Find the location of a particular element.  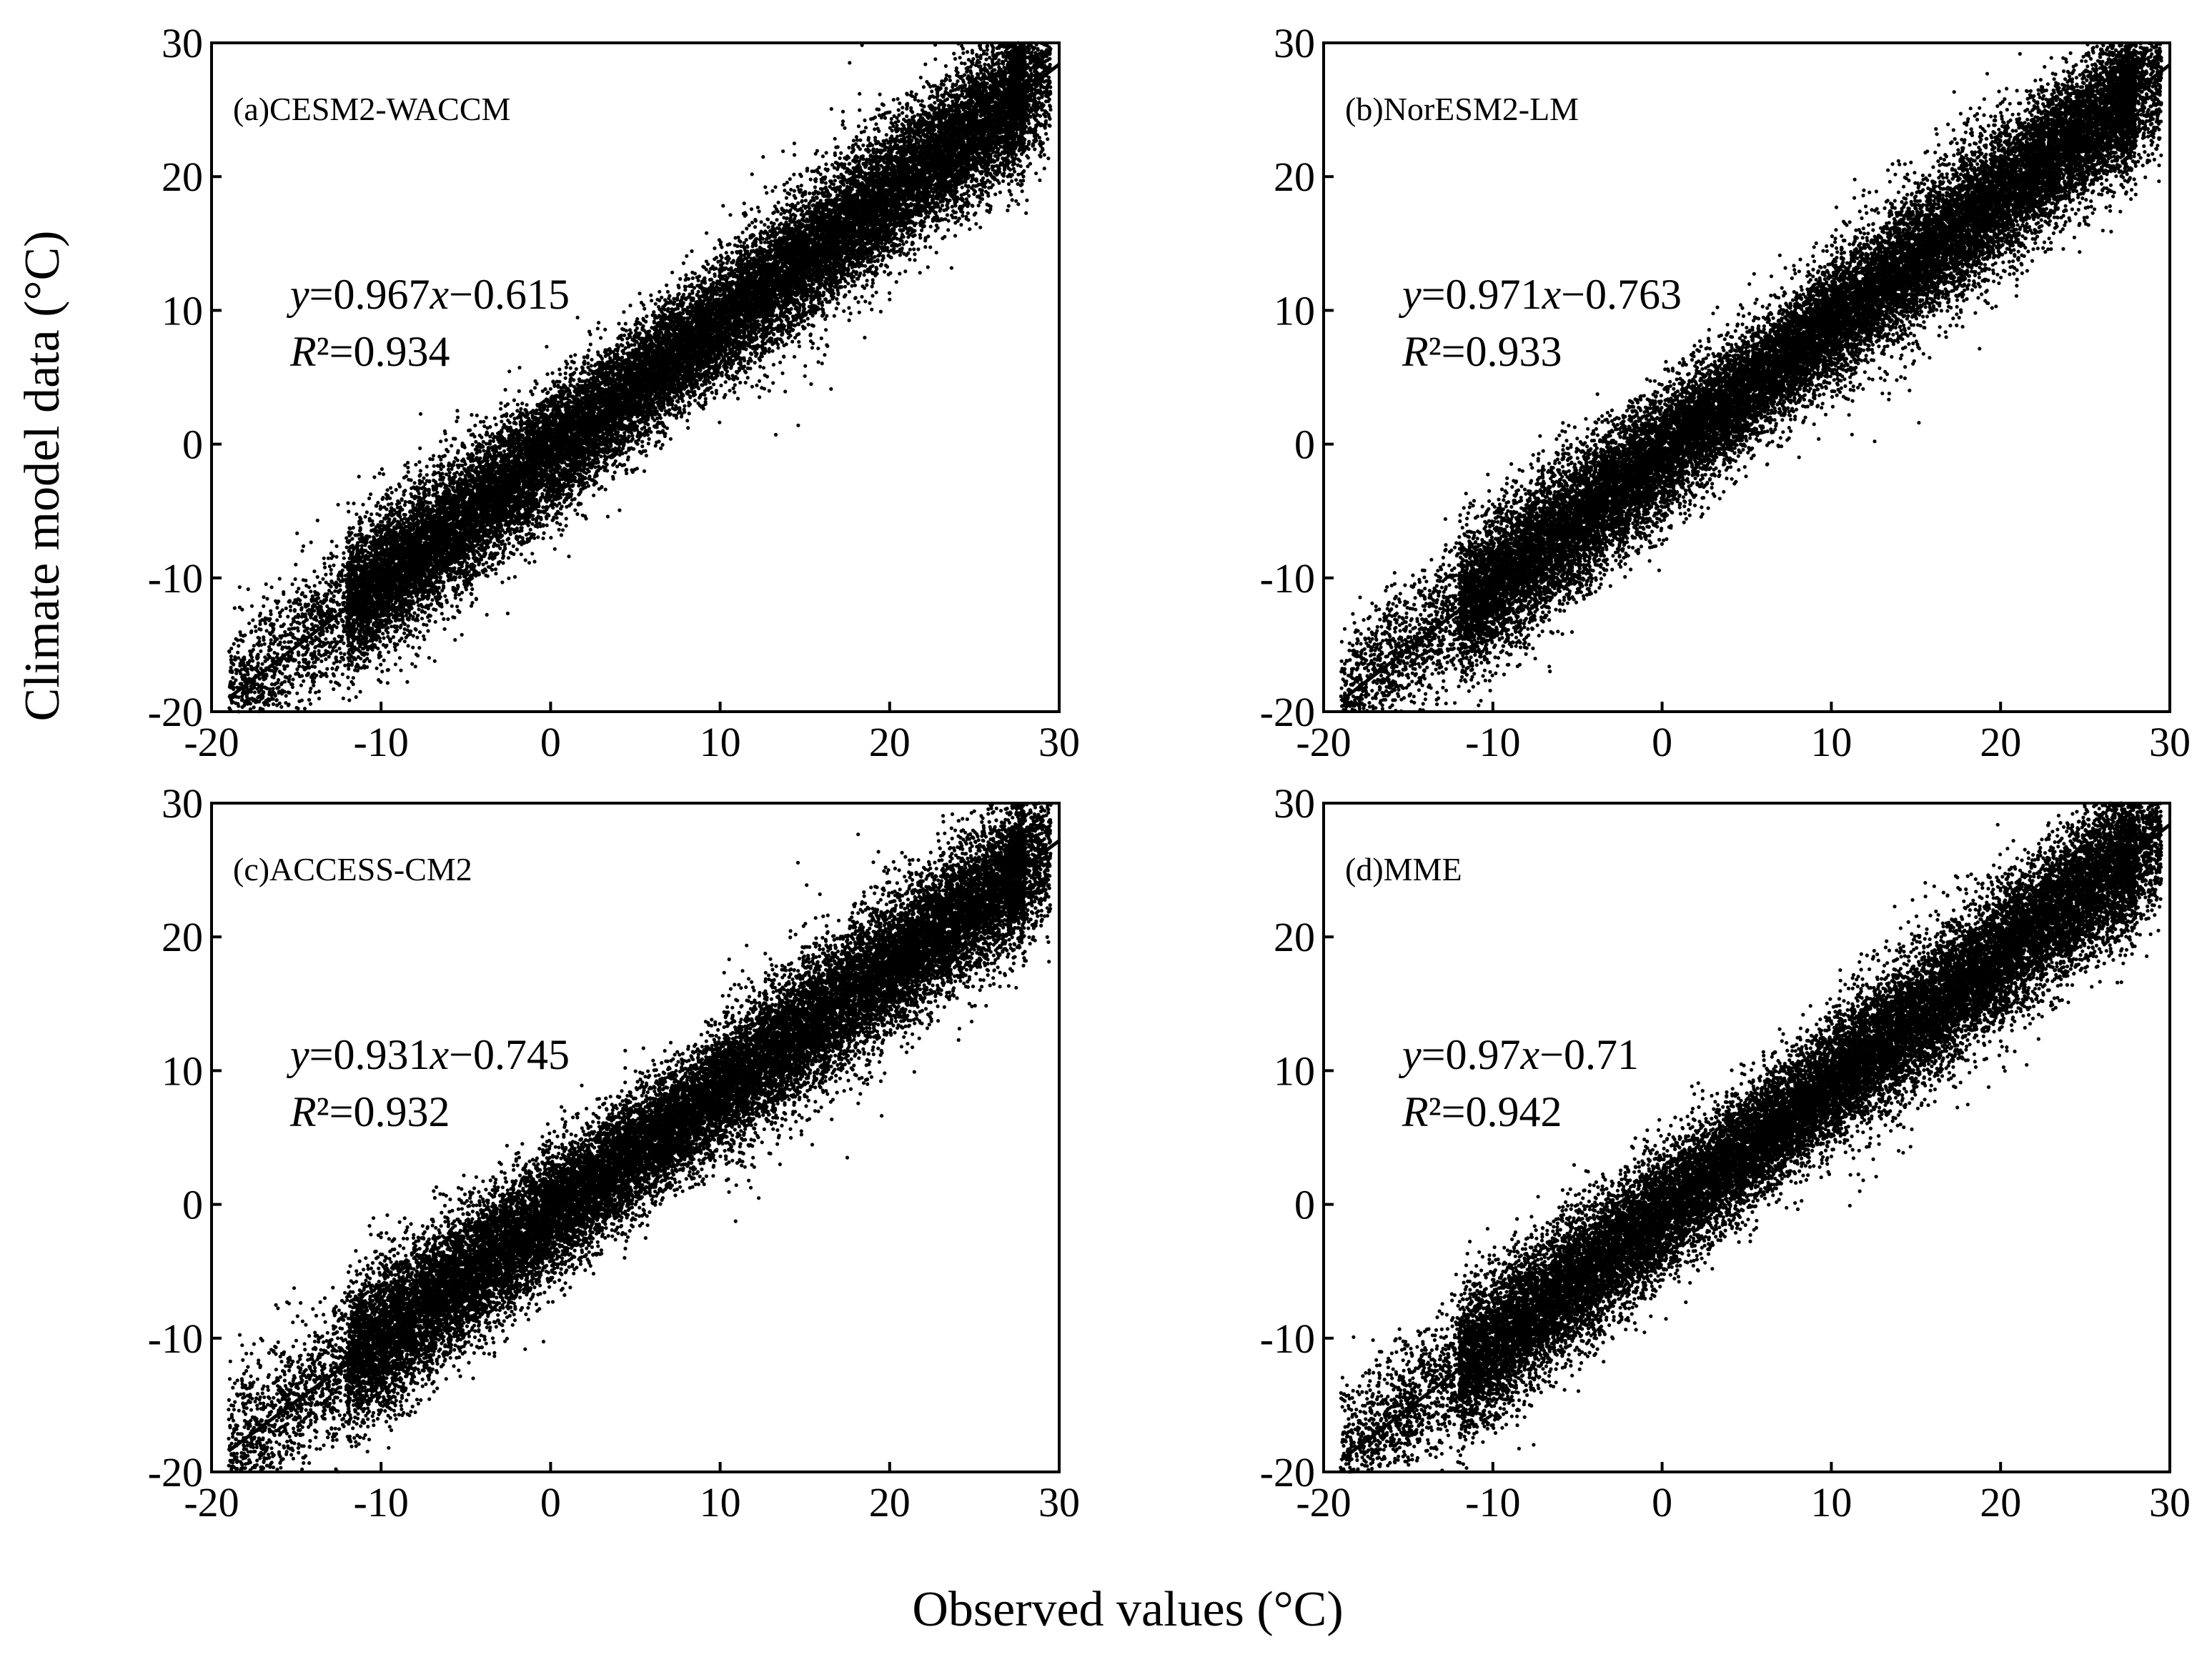

r-squared: R²=0.934 is located at coordinates (369, 351).